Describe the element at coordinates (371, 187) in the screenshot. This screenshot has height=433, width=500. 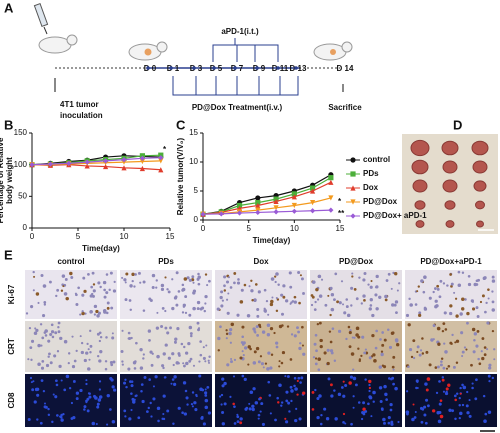
I see `legend-label: Dox` at that location.